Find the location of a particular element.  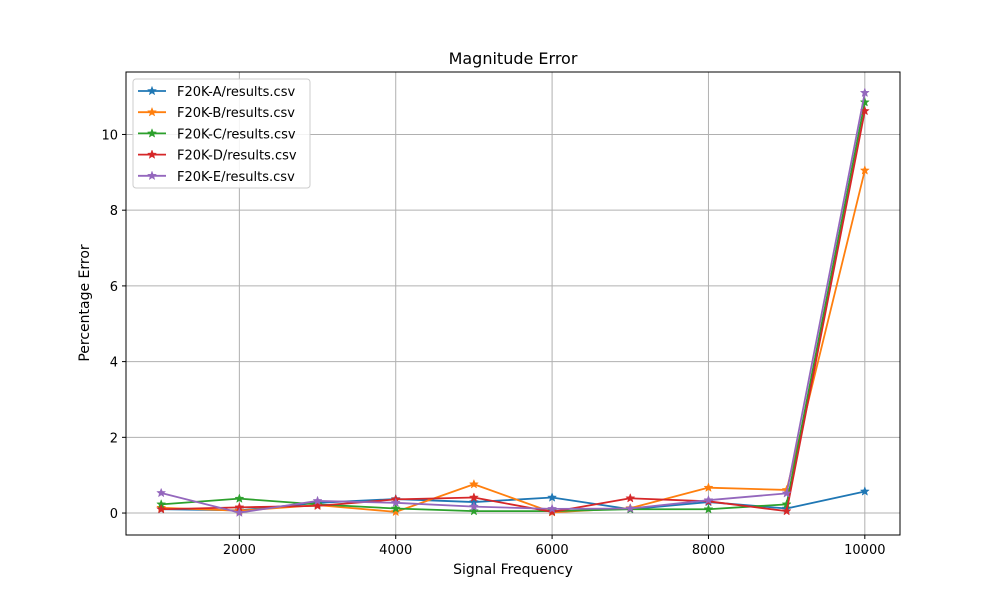

legend-entry: F20K-C/results.csv is located at coordinates (217, 134).